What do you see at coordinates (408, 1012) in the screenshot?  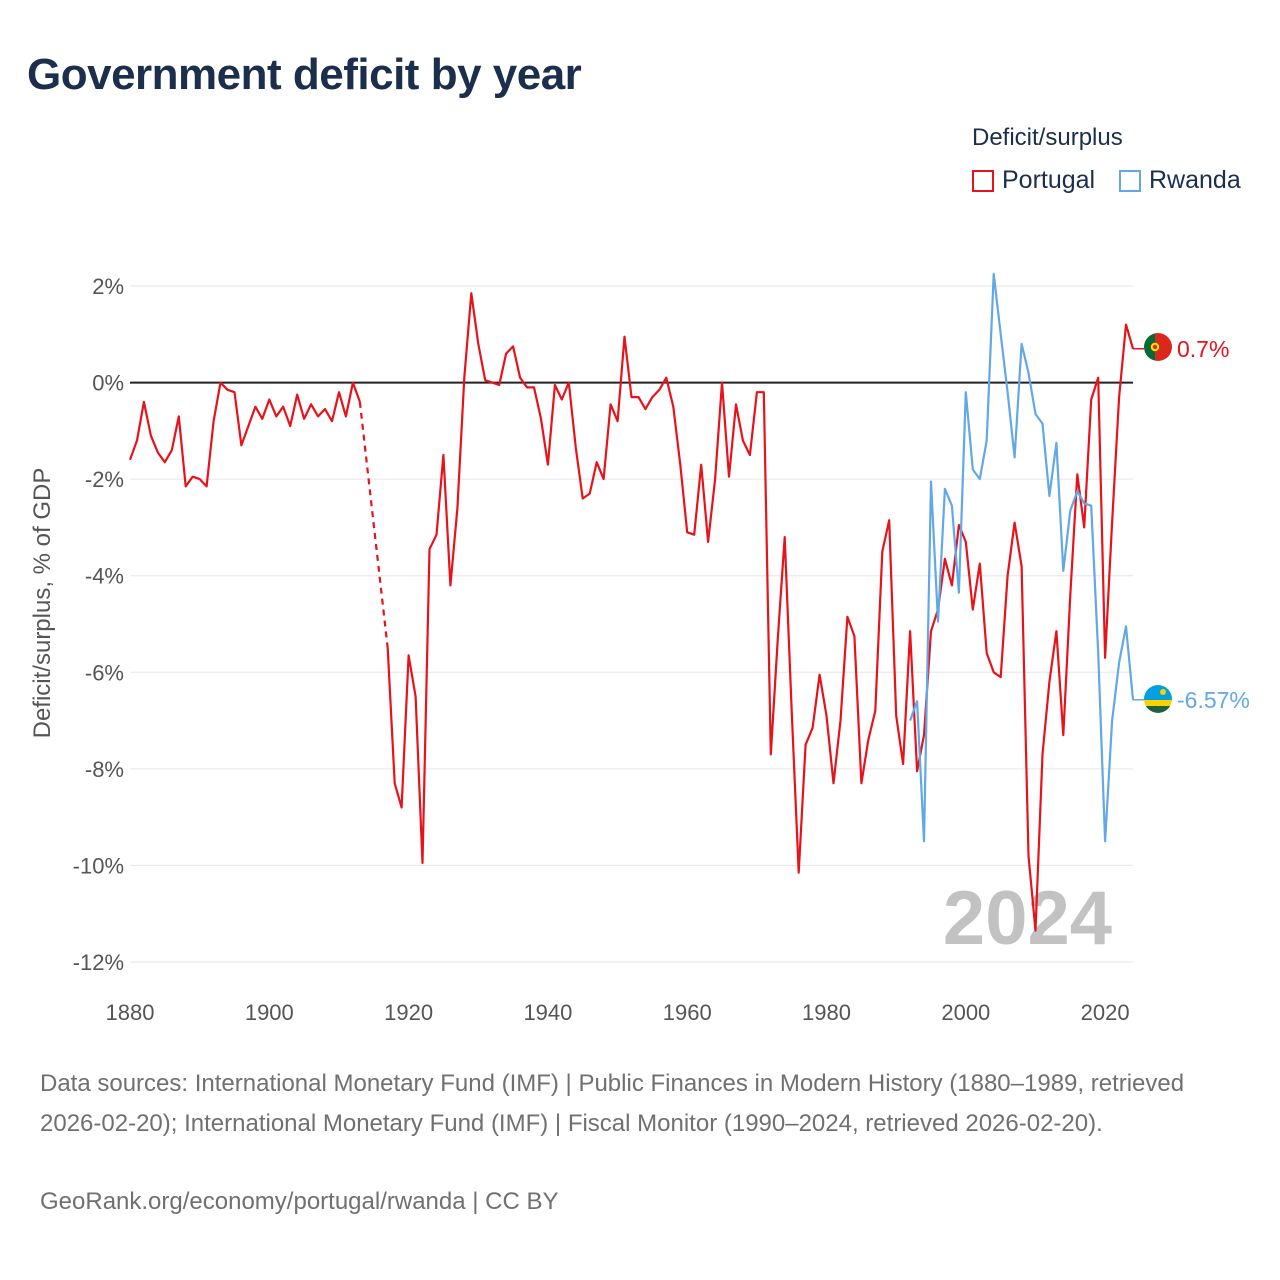 I see `x-tick-label: 1920` at bounding box center [408, 1012].